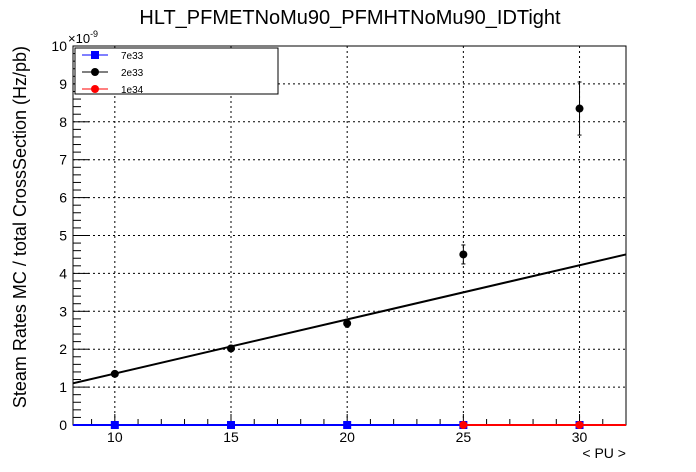 This screenshot has width=696, height=472. I want to click on x-tick-label: 20, so click(347, 437).